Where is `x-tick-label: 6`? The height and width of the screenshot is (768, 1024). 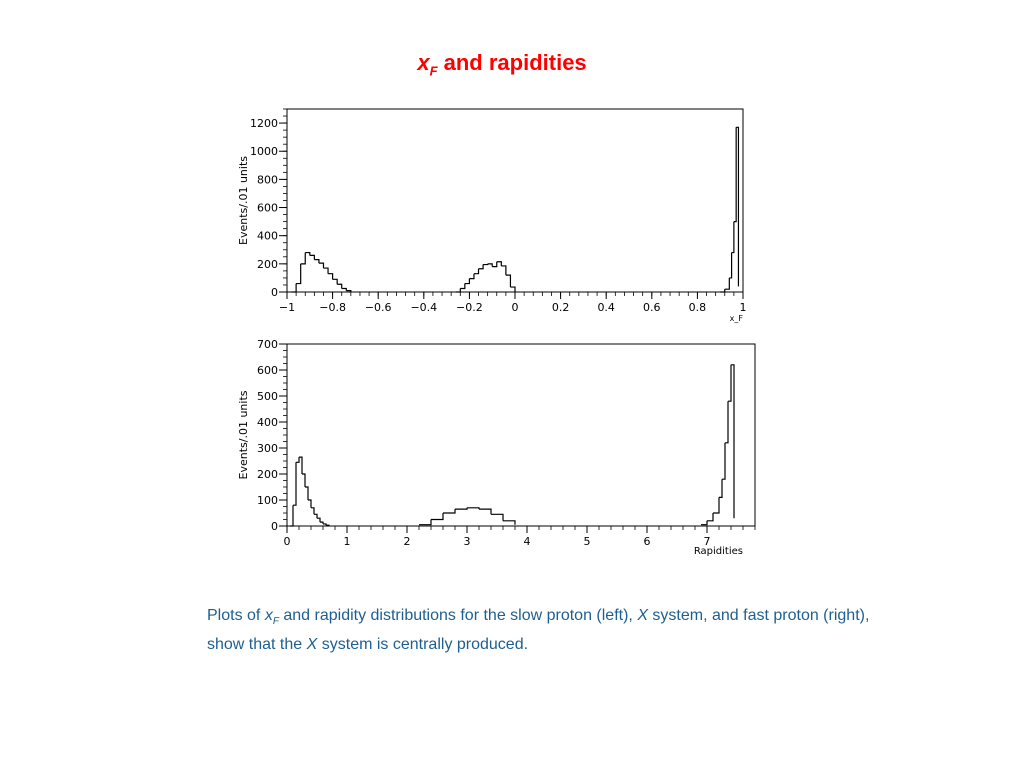 x-tick-label: 6 is located at coordinates (647, 541).